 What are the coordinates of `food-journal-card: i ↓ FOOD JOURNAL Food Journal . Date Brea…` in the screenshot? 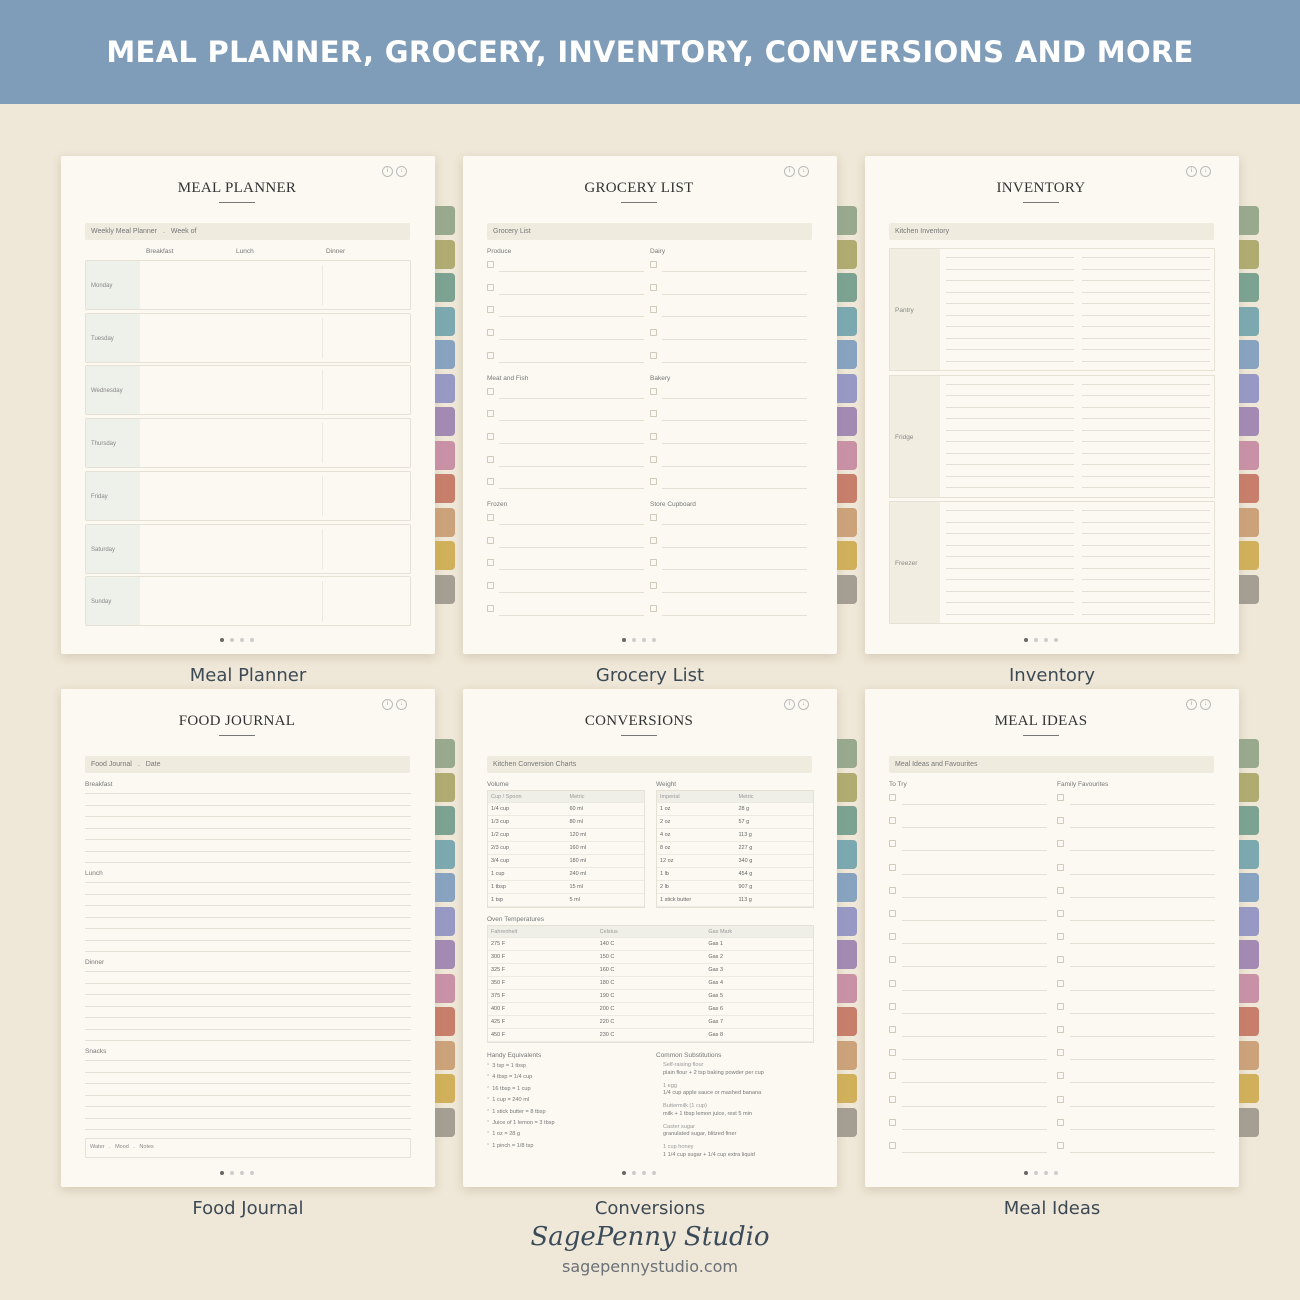 It's located at (258, 938).